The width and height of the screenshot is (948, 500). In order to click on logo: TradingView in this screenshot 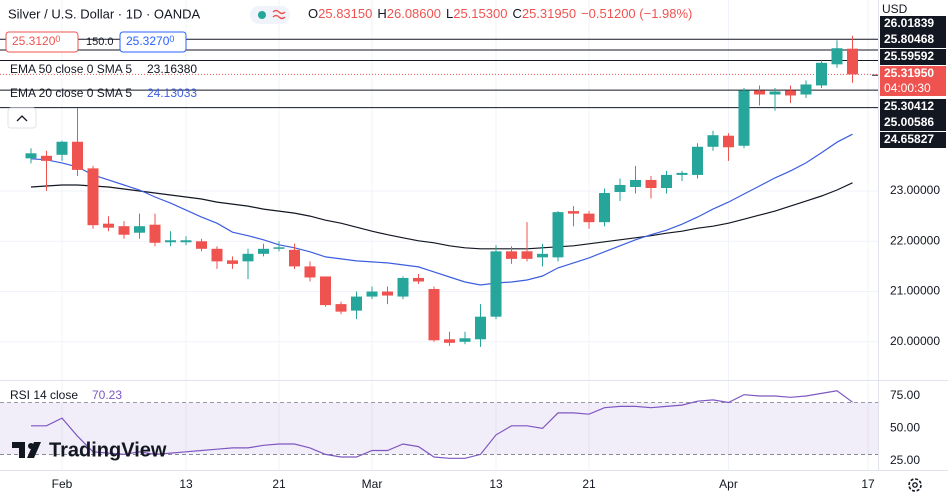, I will do `click(89, 450)`.